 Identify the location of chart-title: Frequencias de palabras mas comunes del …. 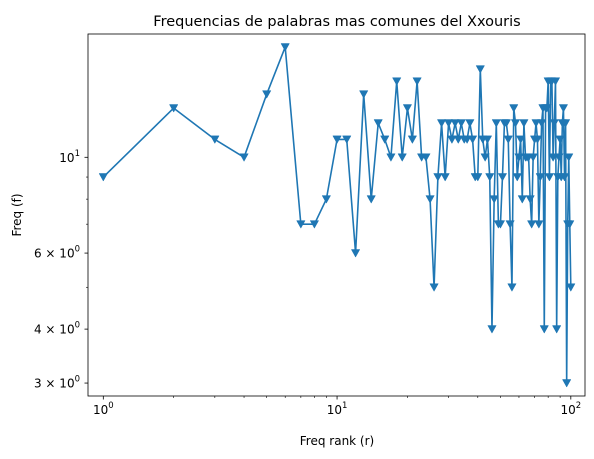
(336, 22).